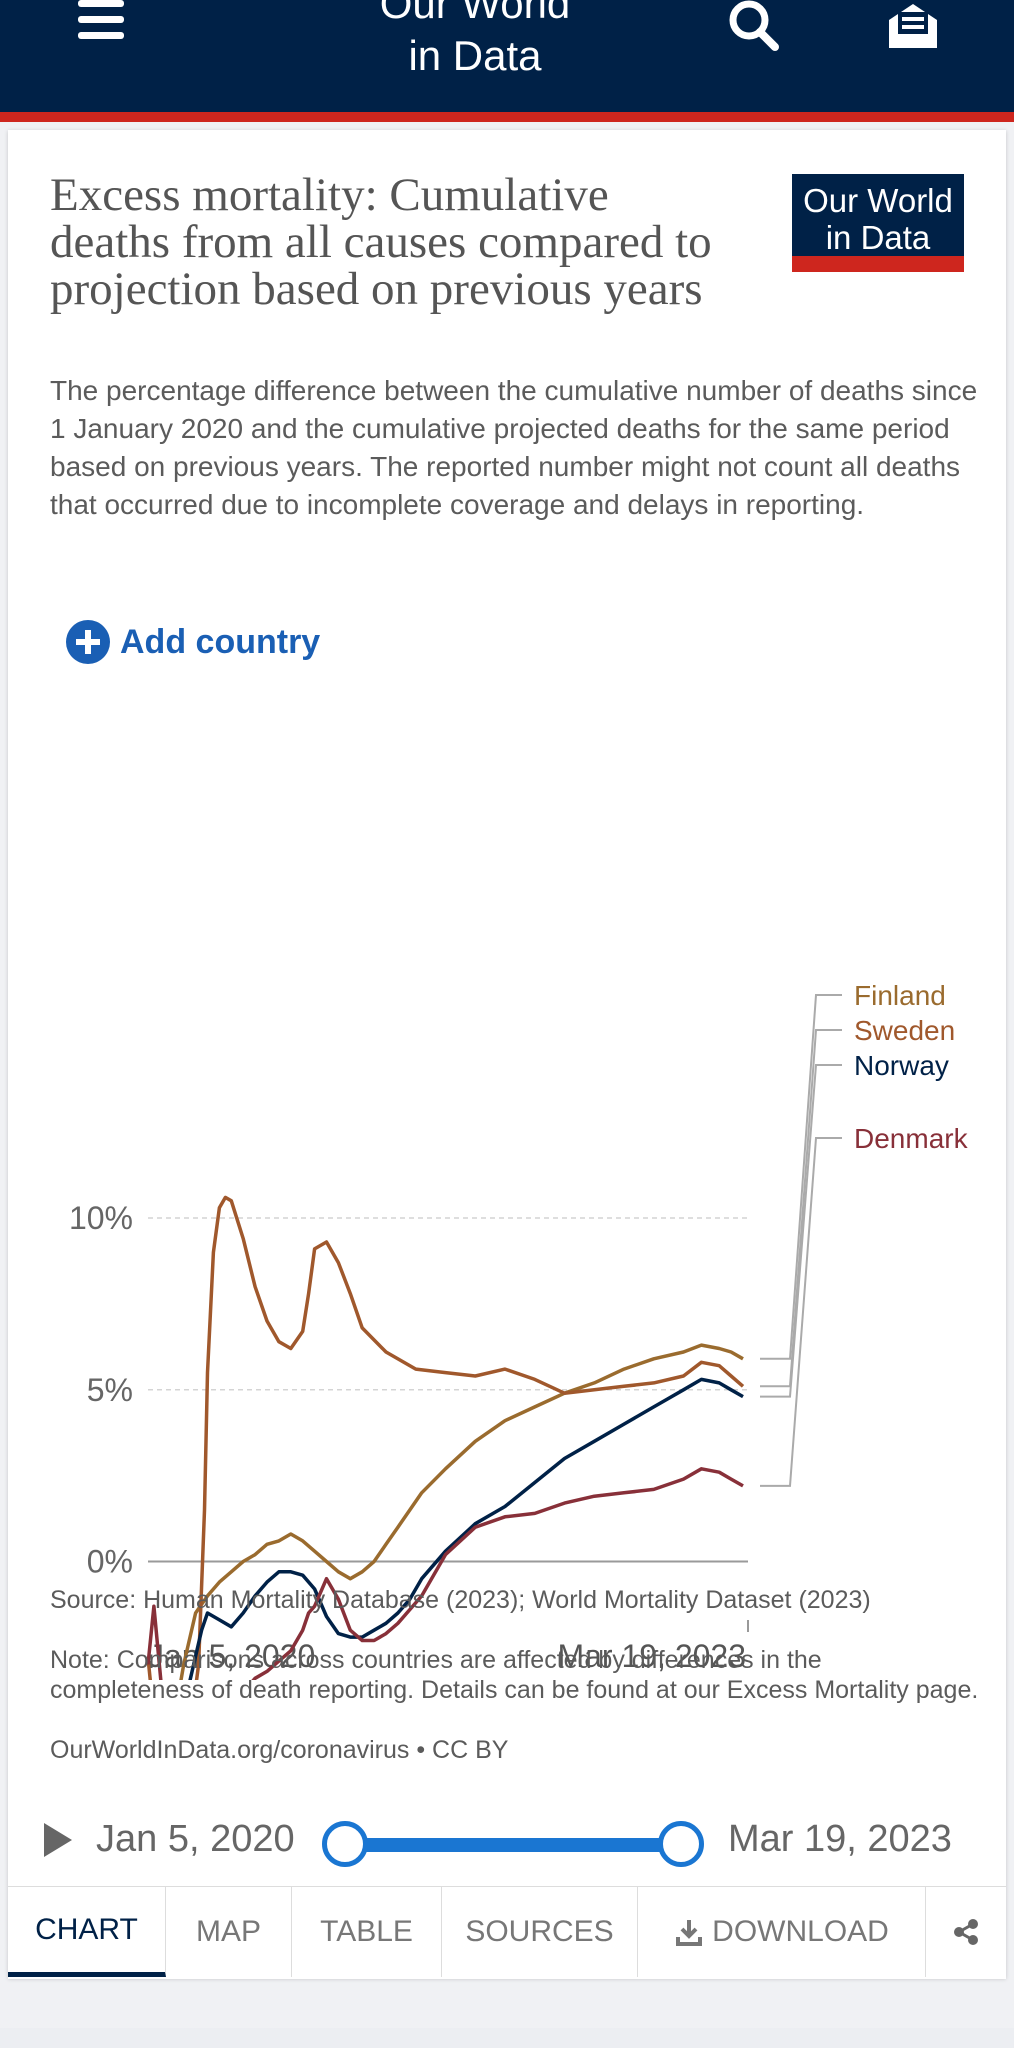  Describe the element at coordinates (475, 13) in the screenshot. I see `brand-line-1: Our World` at that location.